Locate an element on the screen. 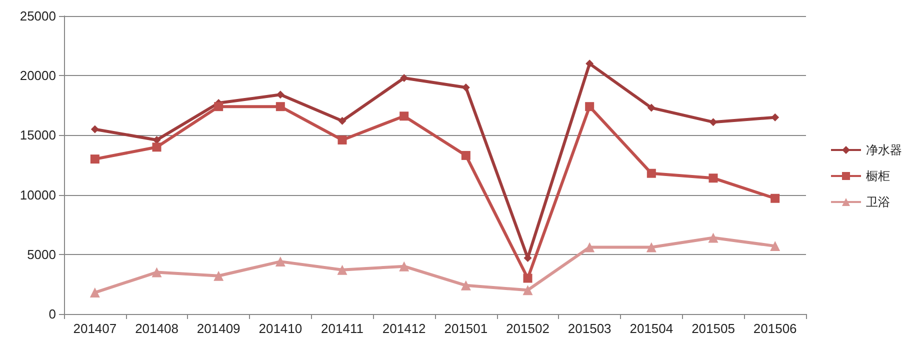 The width and height of the screenshot is (917, 352). y-tick-label: 20000 is located at coordinates (38, 76).